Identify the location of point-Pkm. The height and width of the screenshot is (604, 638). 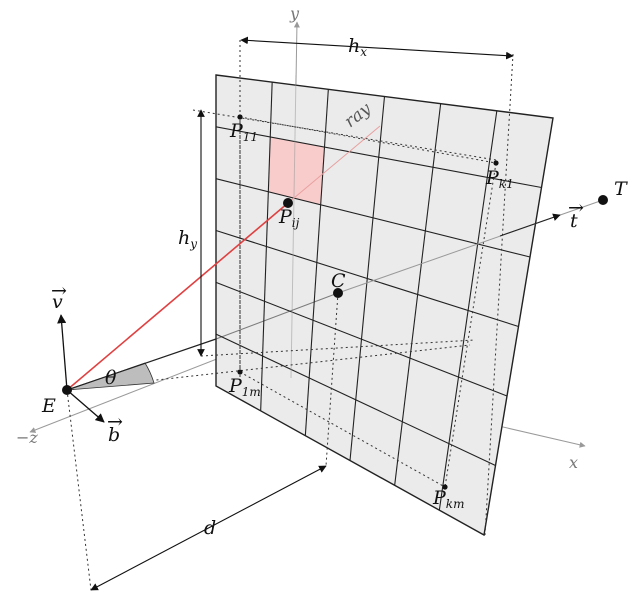
(445, 487).